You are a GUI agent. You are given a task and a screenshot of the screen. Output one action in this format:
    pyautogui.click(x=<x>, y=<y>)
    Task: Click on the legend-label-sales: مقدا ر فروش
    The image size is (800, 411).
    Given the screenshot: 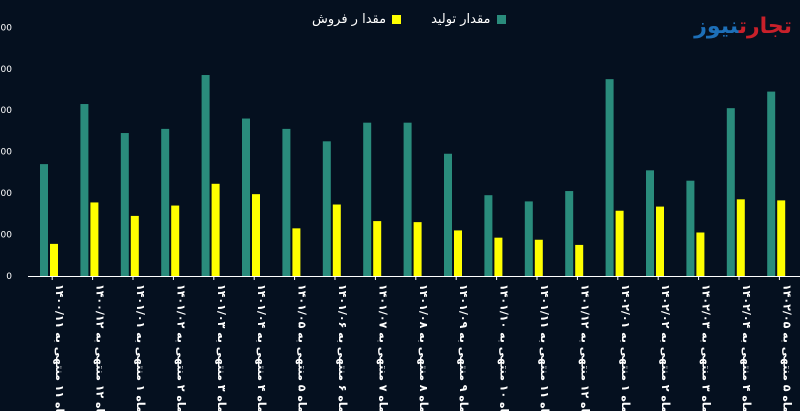 What is the action you would take?
    pyautogui.click(x=349, y=19)
    